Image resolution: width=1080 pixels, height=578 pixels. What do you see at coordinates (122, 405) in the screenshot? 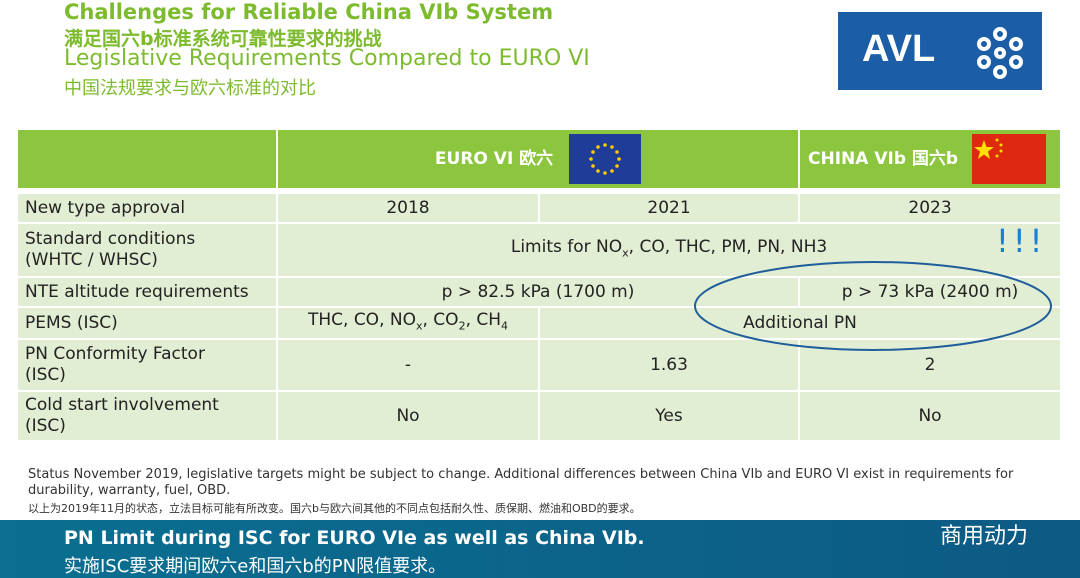
I see `label-line: Cold start involvement` at bounding box center [122, 405].